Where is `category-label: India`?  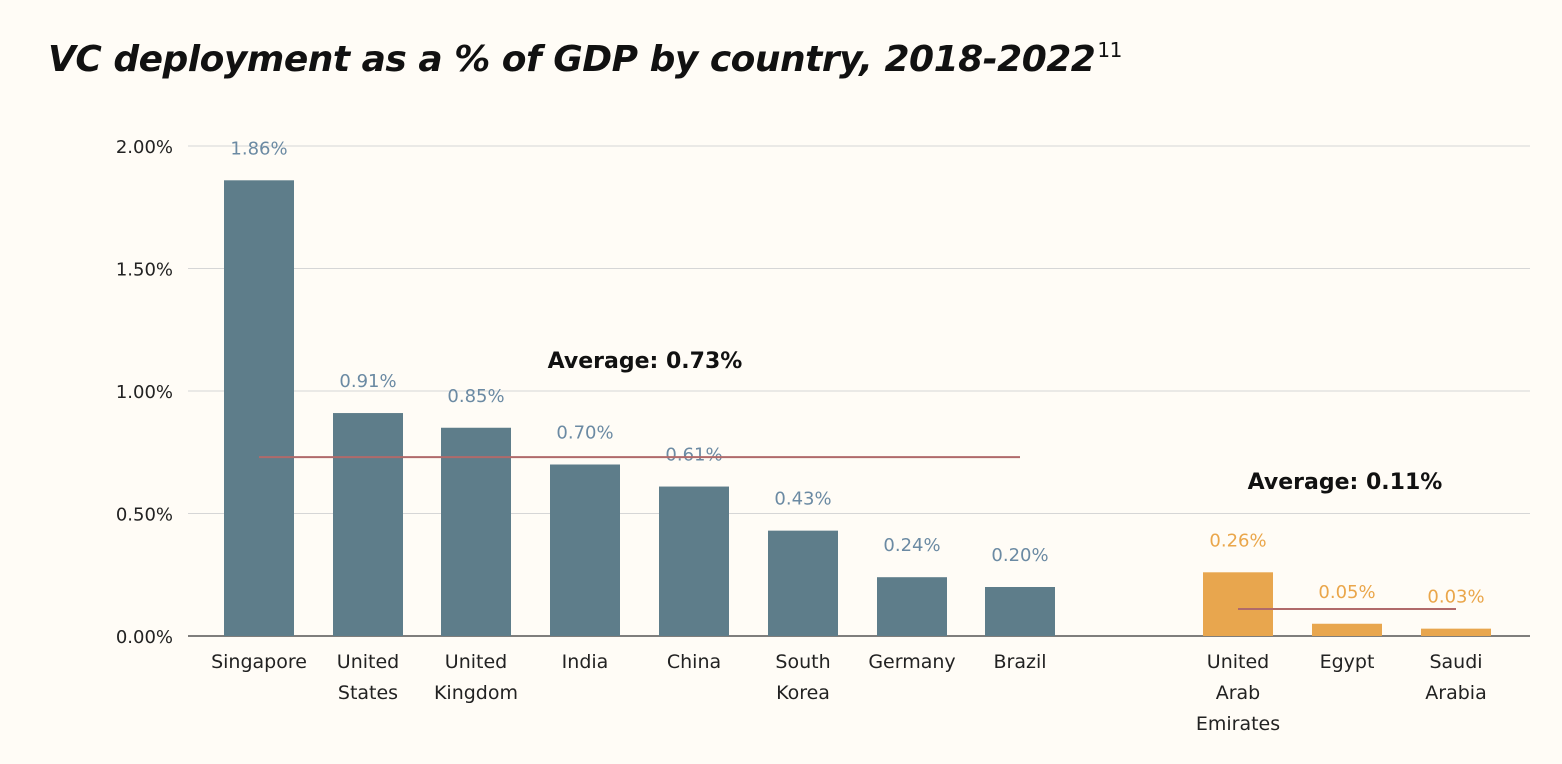
category-label: India is located at coordinates (585, 662).